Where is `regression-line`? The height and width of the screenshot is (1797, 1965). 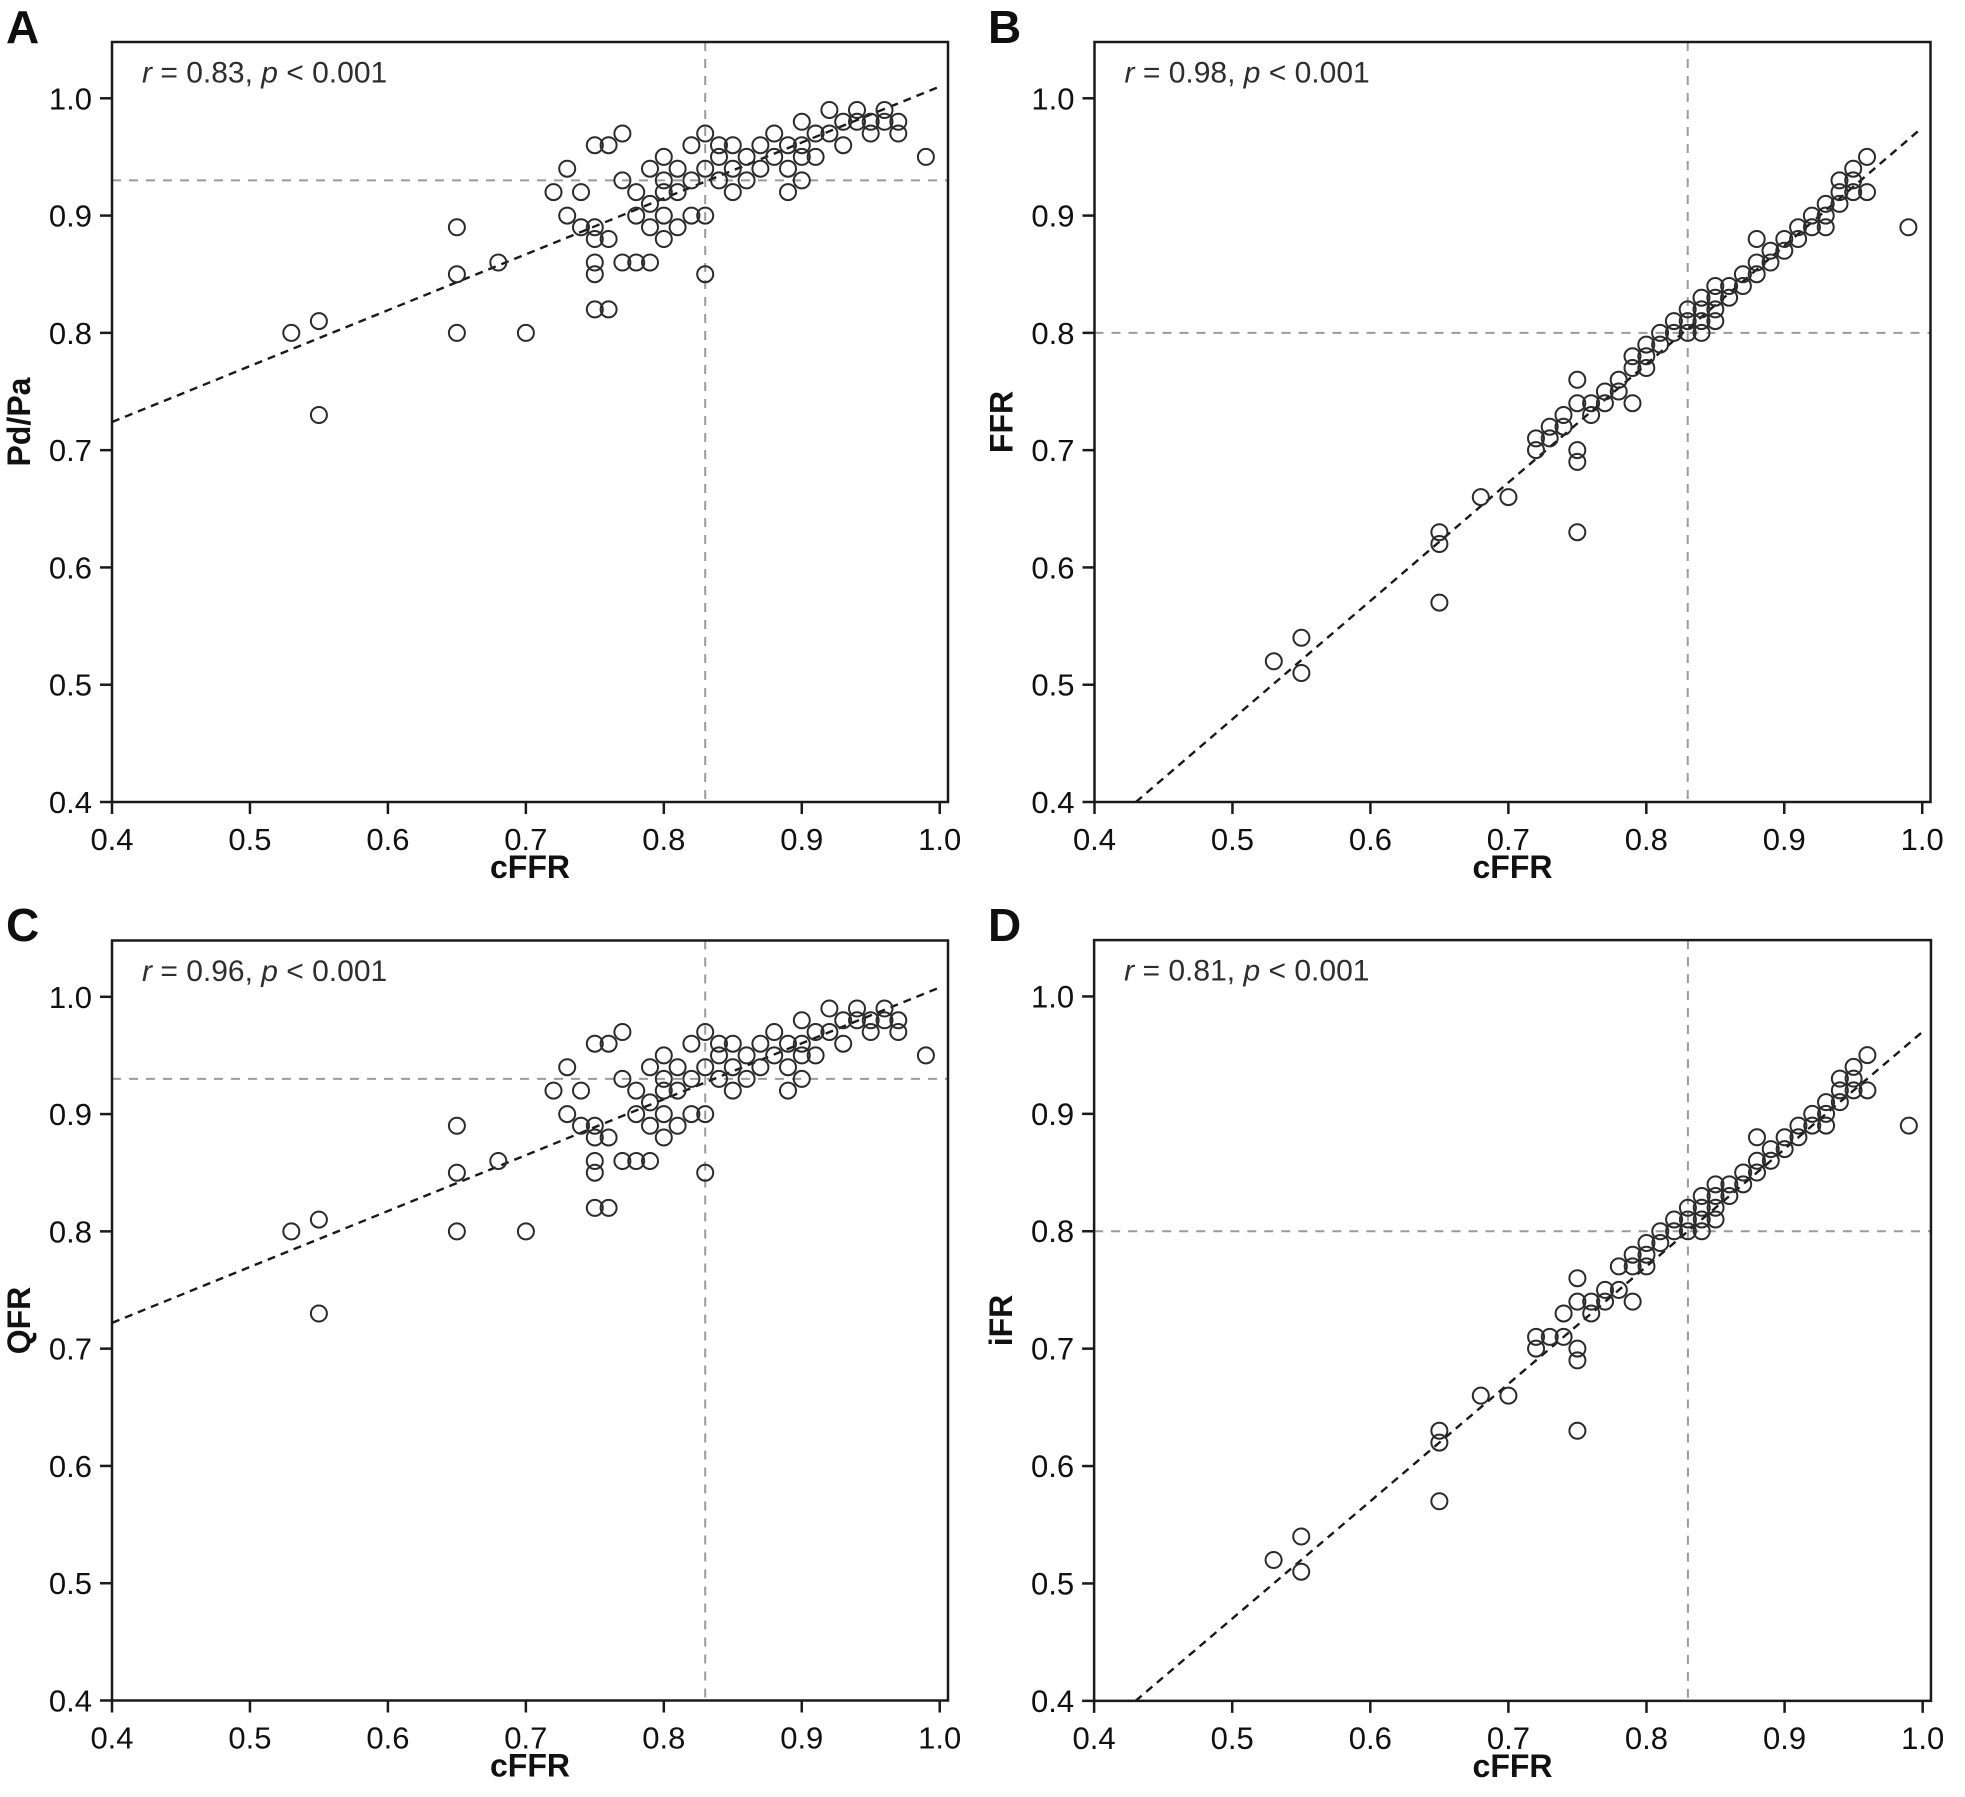
regression-line is located at coordinates (526, 1155).